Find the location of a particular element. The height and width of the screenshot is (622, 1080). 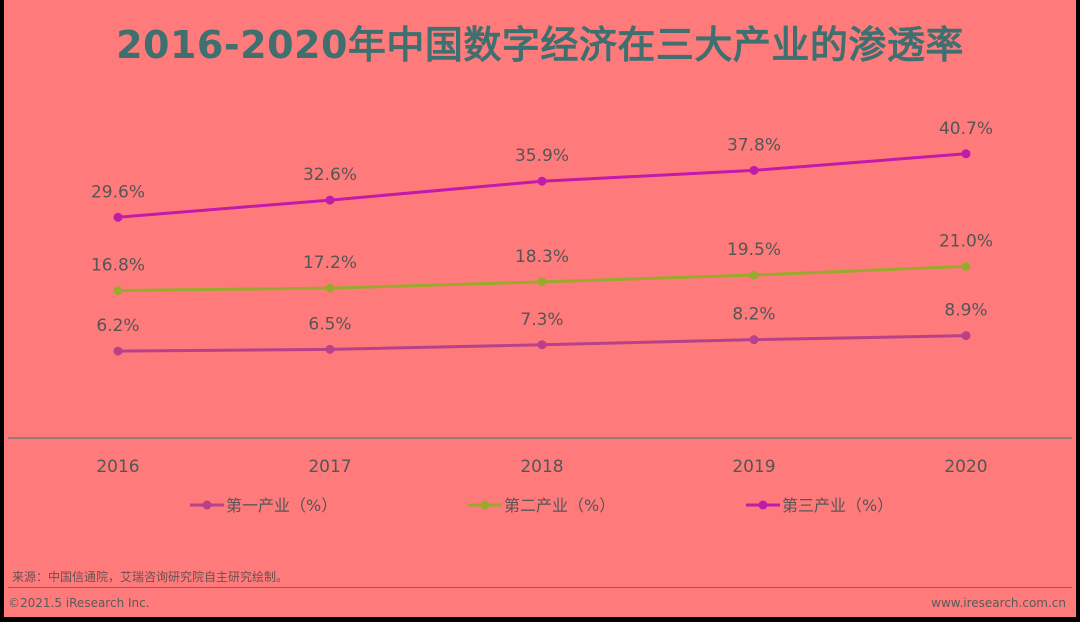

chart-title: 2016-2020年中国数字经济在三大产业的渗透率 is located at coordinates (540, 45).